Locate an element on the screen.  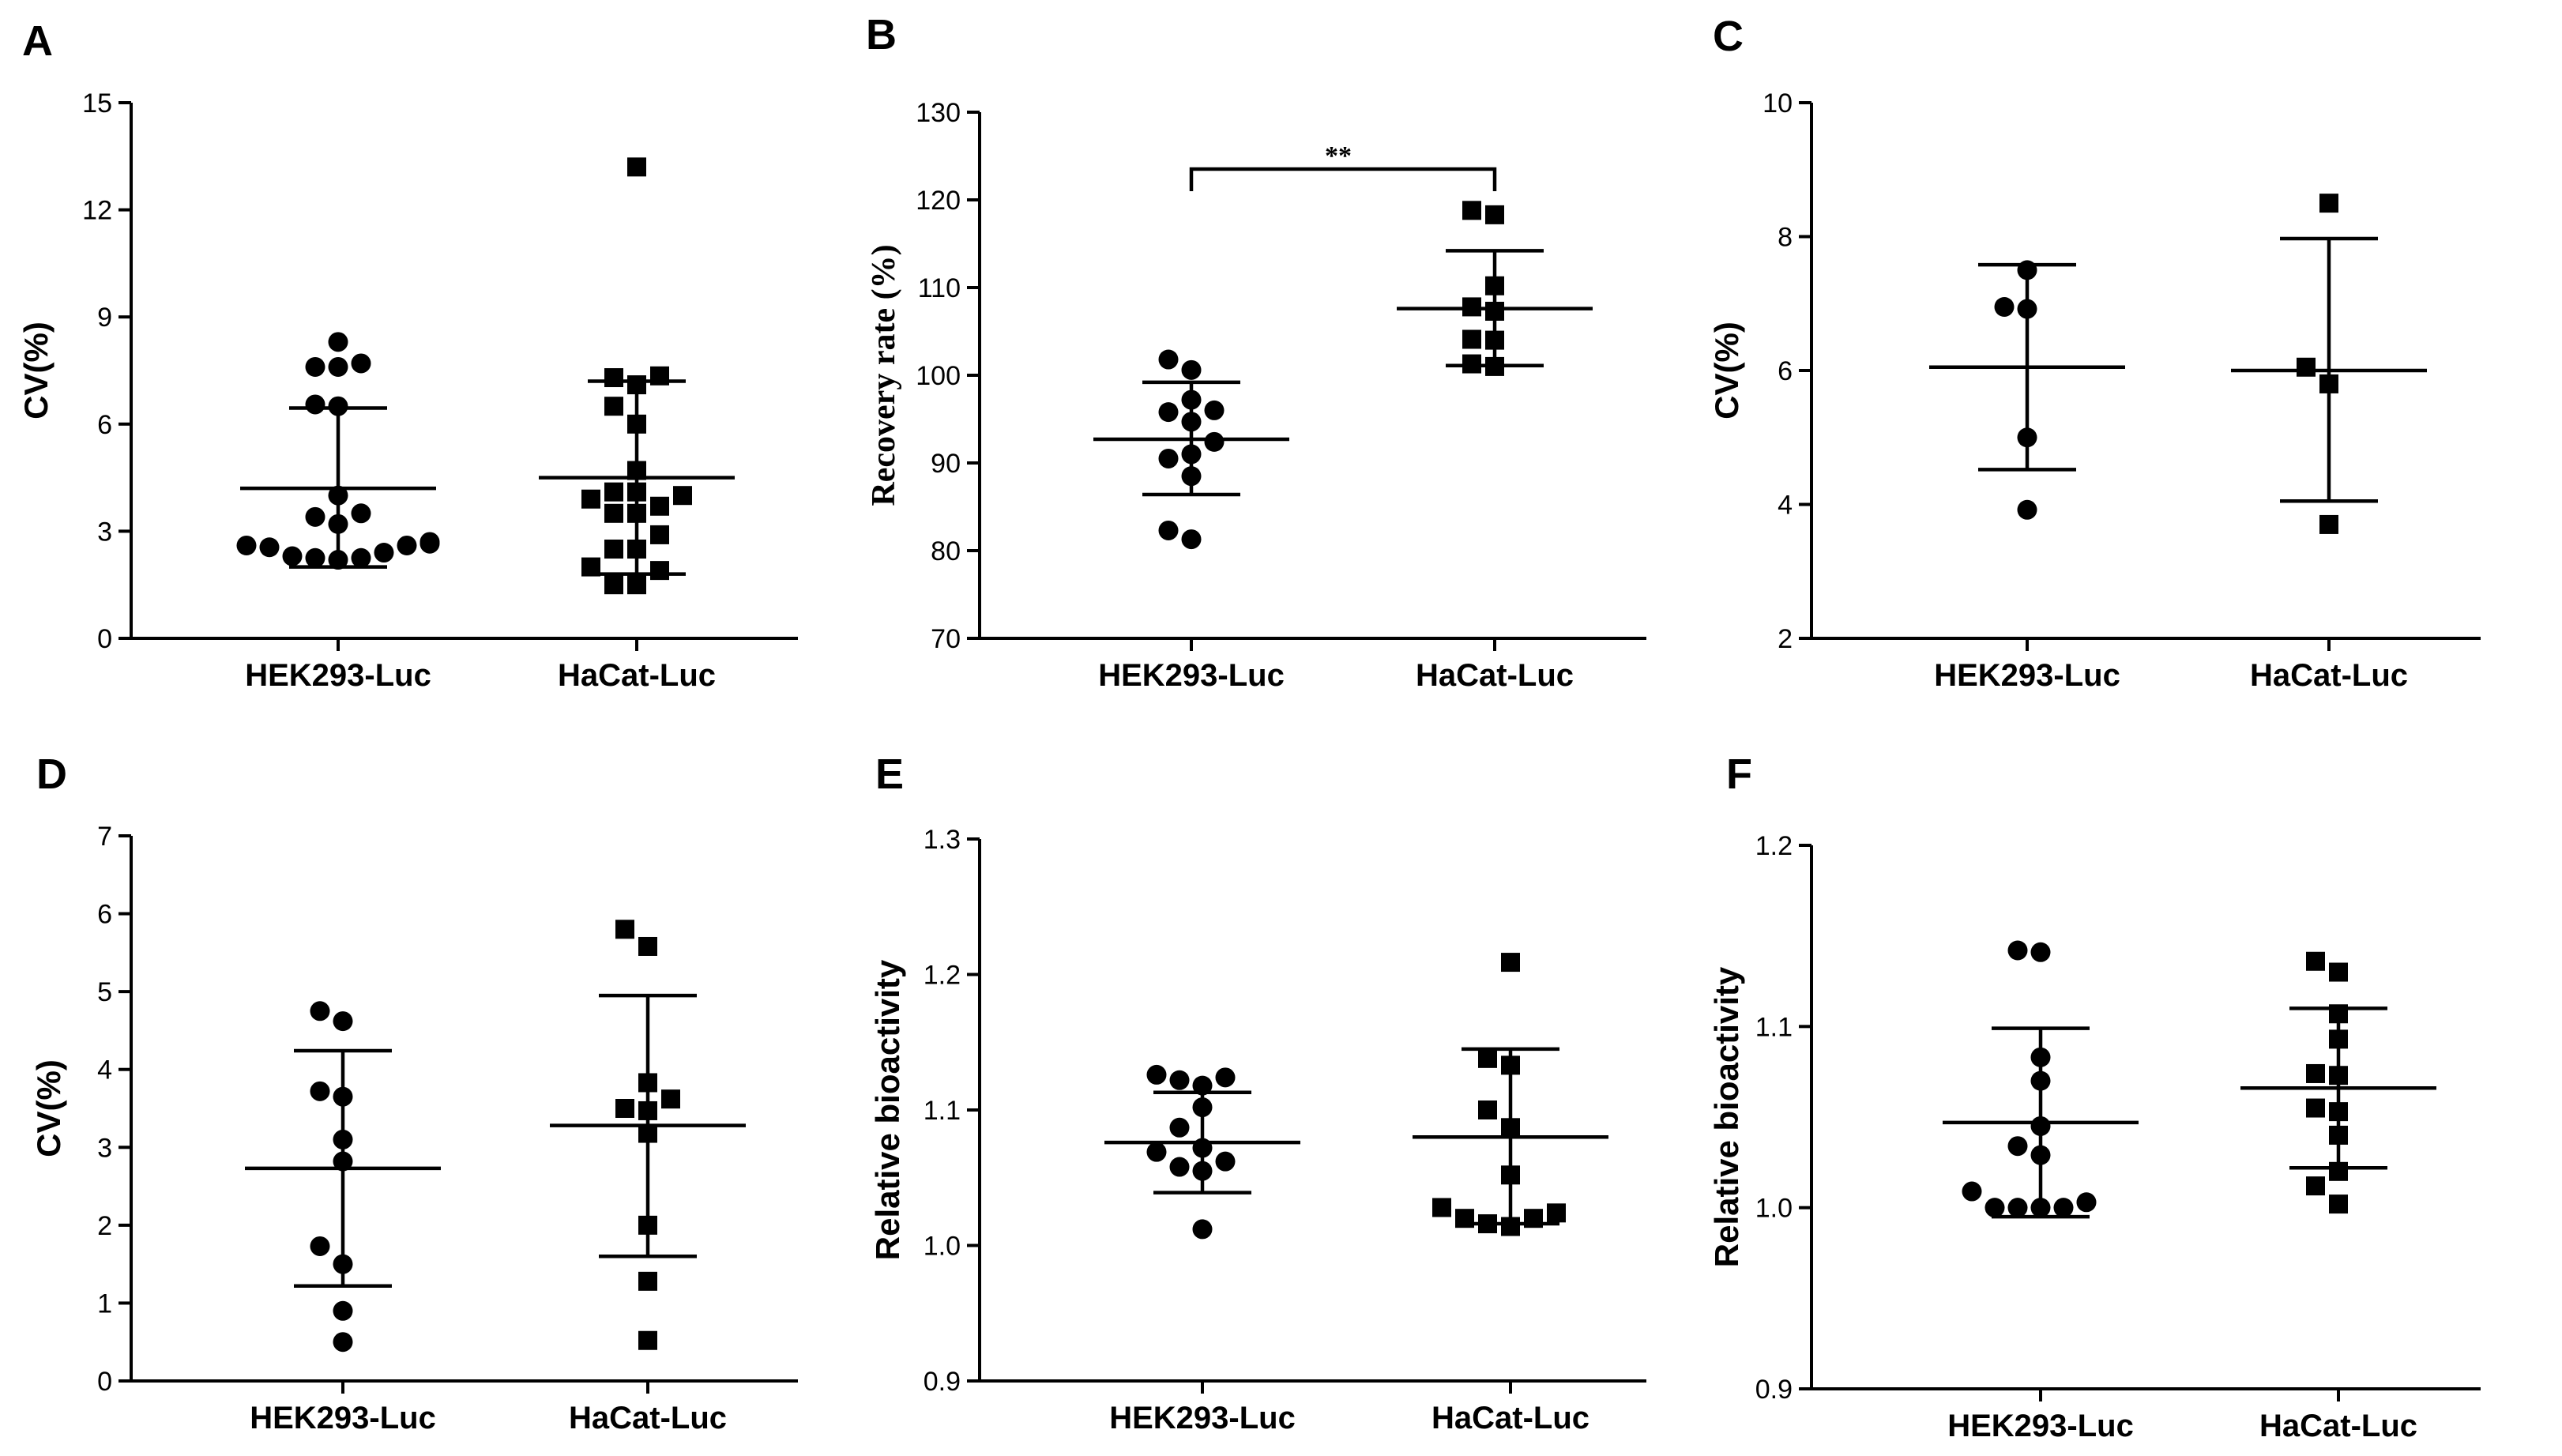
y-tick-label: 15 is located at coordinates (97, 103).